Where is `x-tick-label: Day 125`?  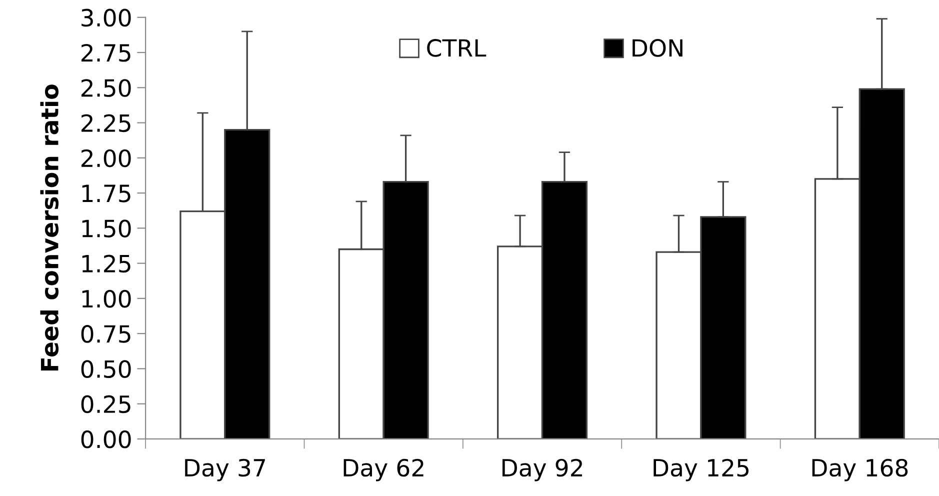
x-tick-label: Day 125 is located at coordinates (701, 470).